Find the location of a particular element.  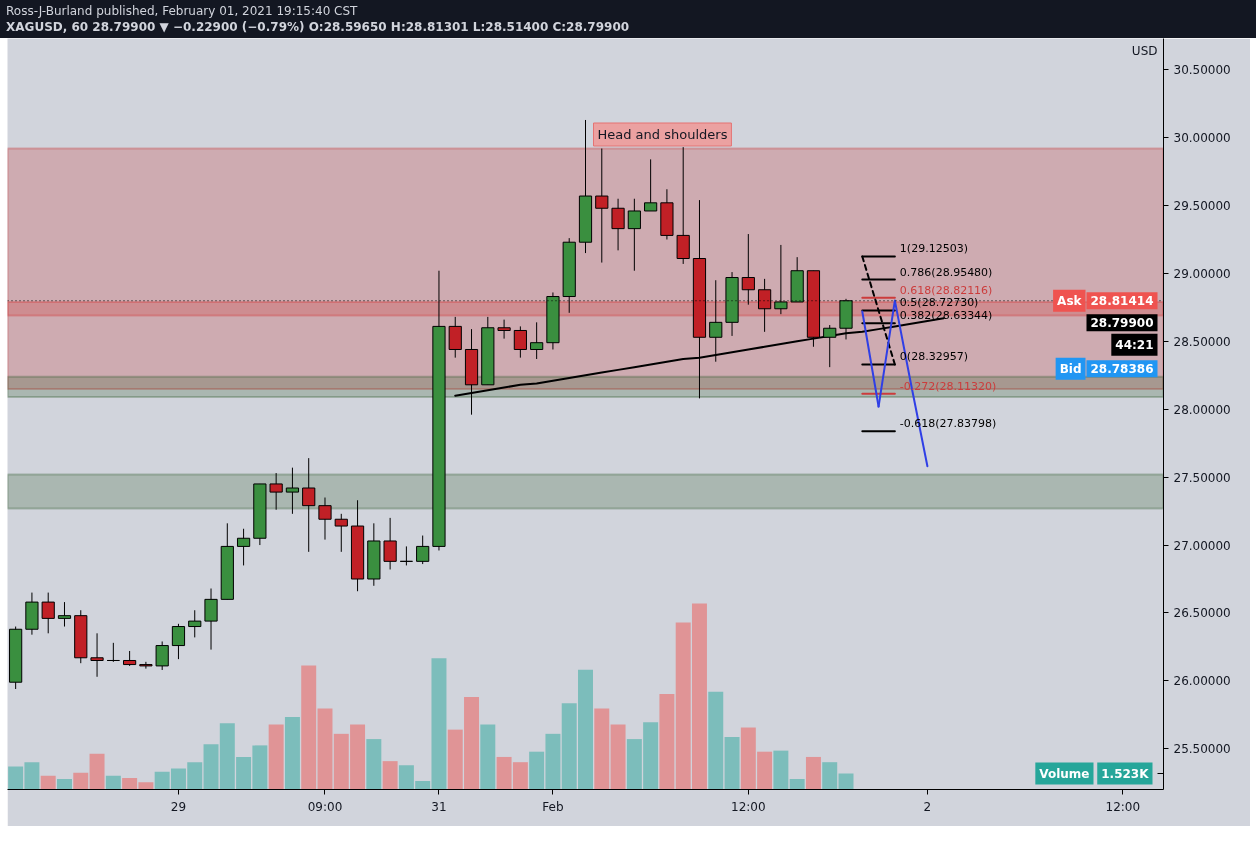

x-tick-label: Feb is located at coordinates (553, 806).